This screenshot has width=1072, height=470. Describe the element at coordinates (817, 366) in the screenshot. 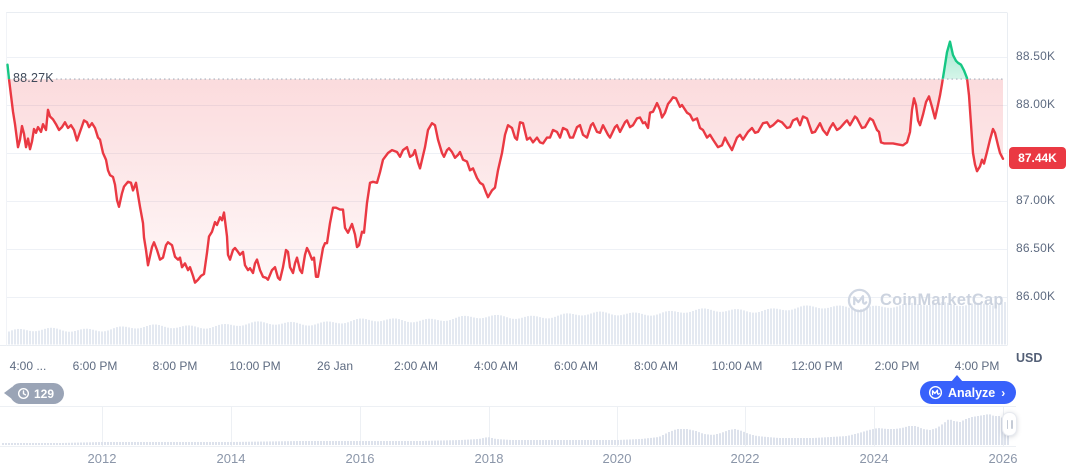

I see `x-tick-label: 12:00 PM` at that location.